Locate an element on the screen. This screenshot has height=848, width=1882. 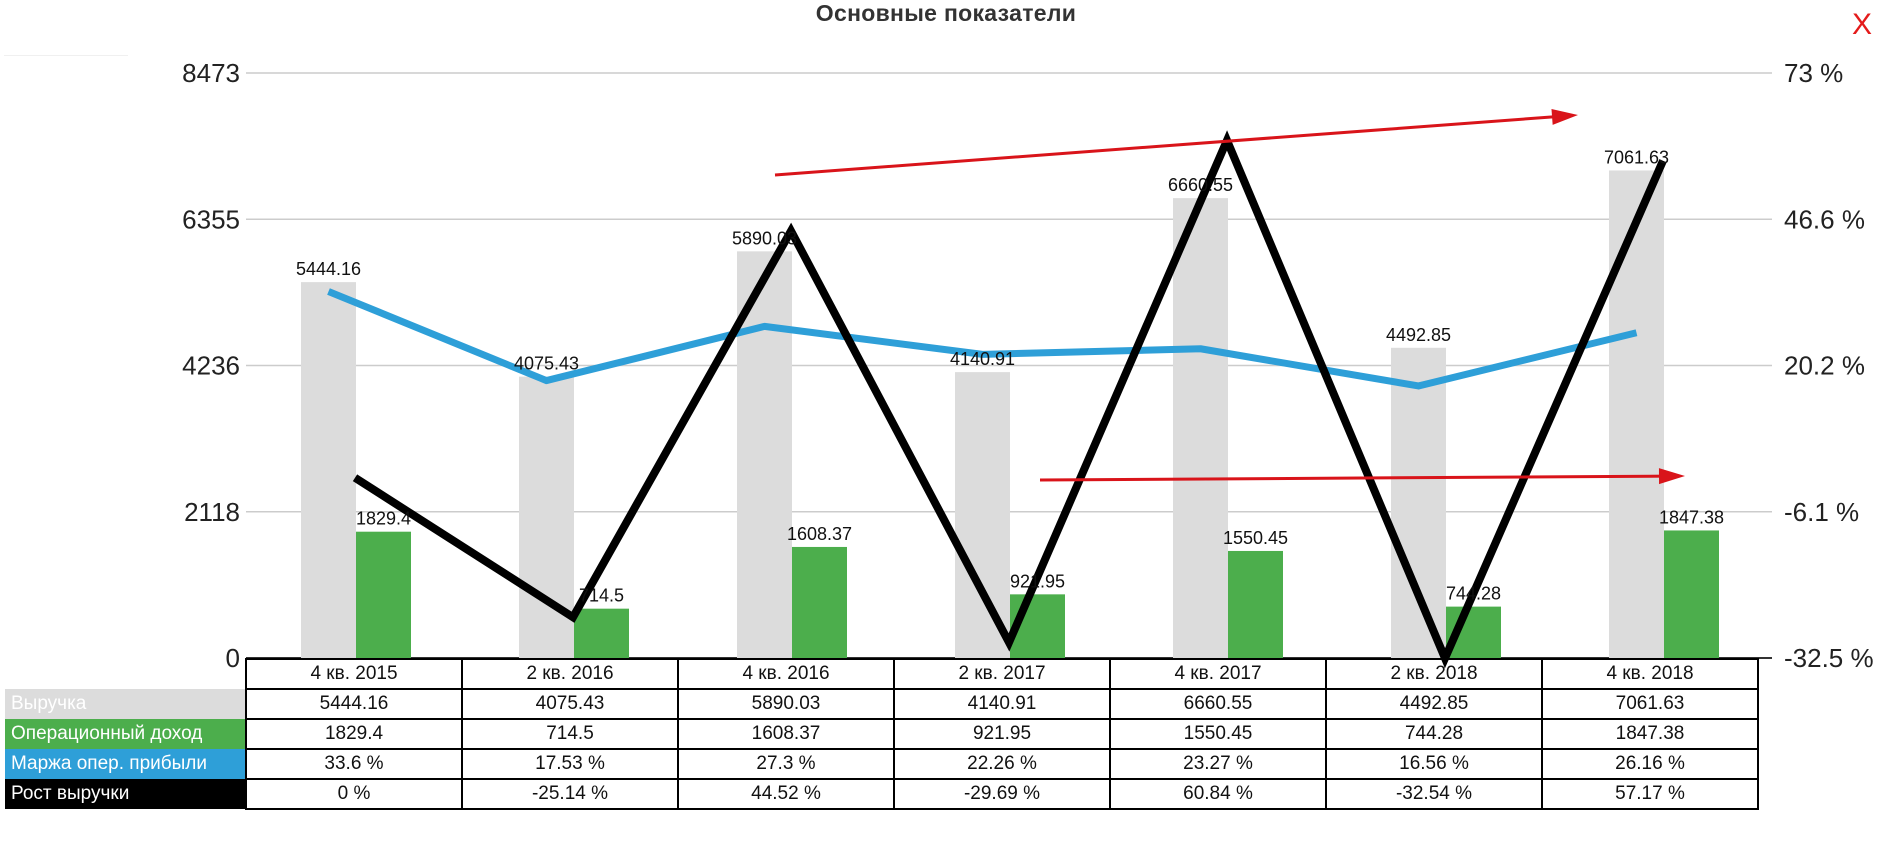
table-cell: 5890.03 is located at coordinates (786, 704).